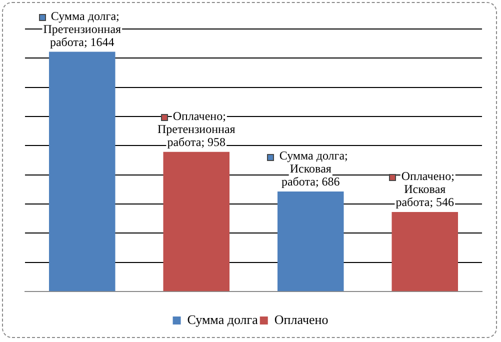 Image resolution: width=501 pixels, height=342 pixels. Describe the element at coordinates (313, 168) in the screenshot. I see `data-label: Сумма долга; Исковая работа; 686` at that location.